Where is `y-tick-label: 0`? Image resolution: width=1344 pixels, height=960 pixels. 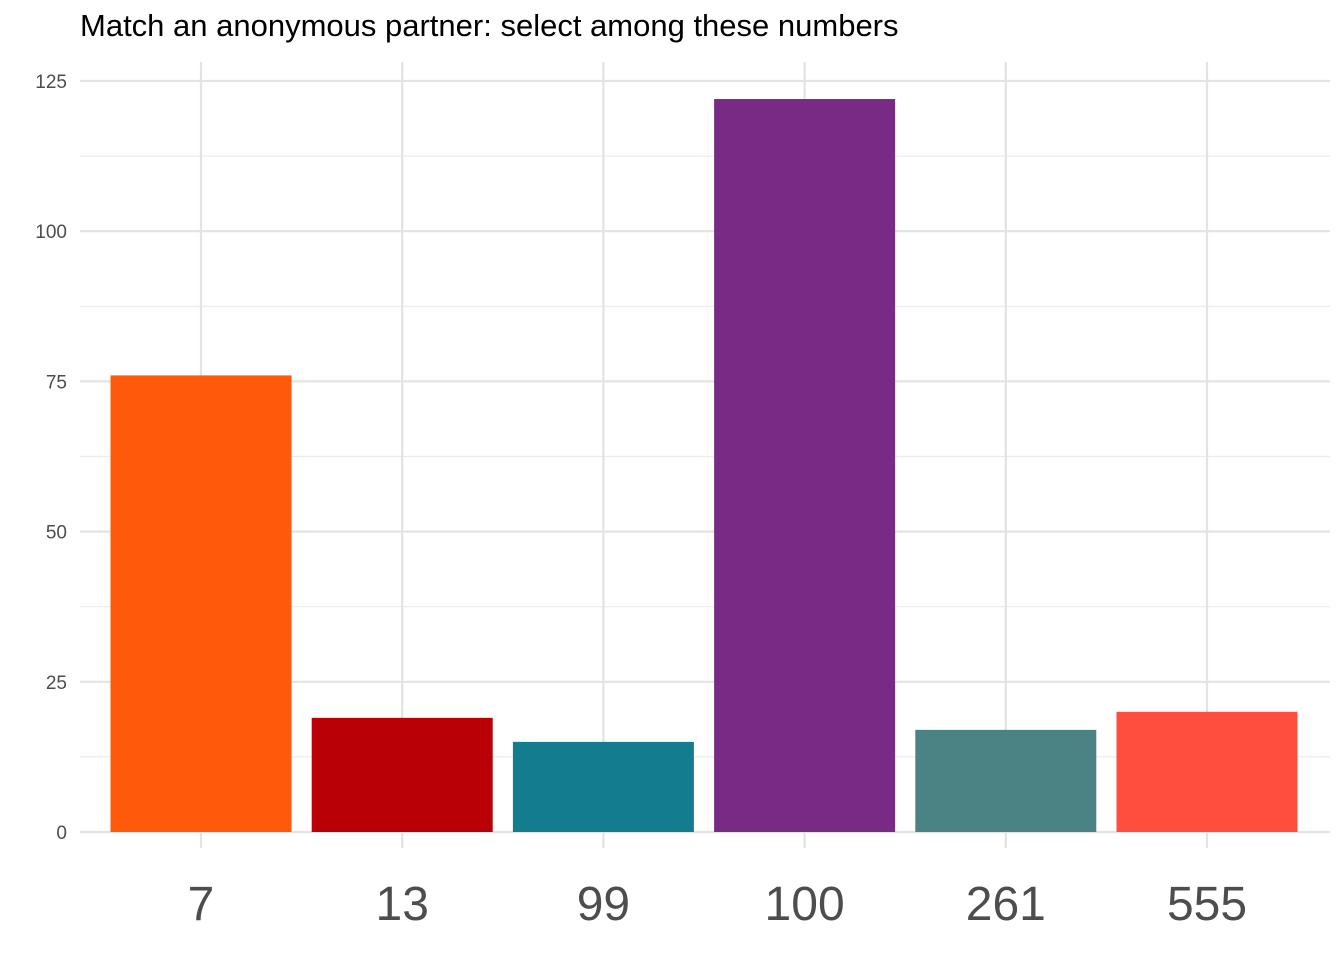 y-tick-label: 0 is located at coordinates (61, 833).